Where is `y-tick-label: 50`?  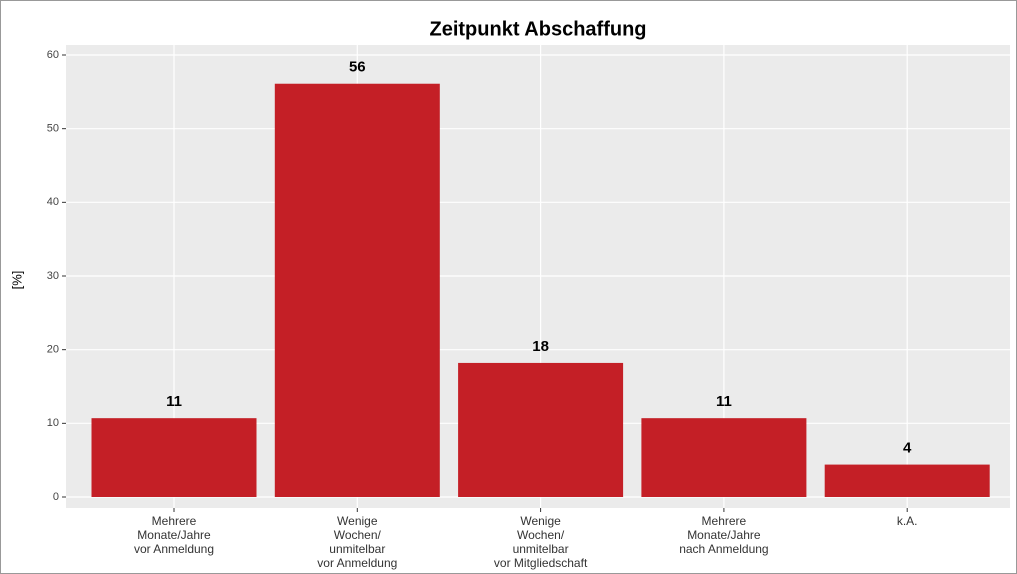 y-tick-label: 50 is located at coordinates (53, 129).